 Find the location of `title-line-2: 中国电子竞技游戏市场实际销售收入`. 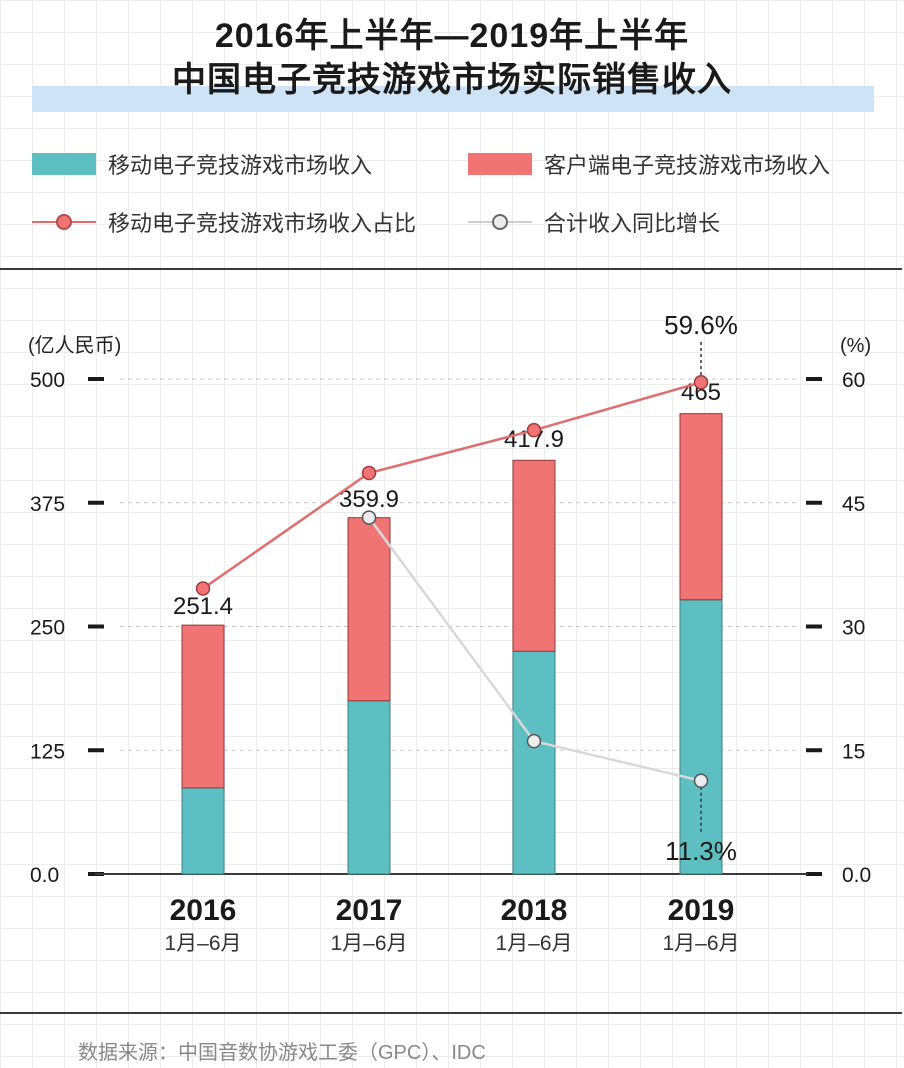

title-line-2: 中国电子竞技游戏市场实际销售收入 is located at coordinates (452, 80).